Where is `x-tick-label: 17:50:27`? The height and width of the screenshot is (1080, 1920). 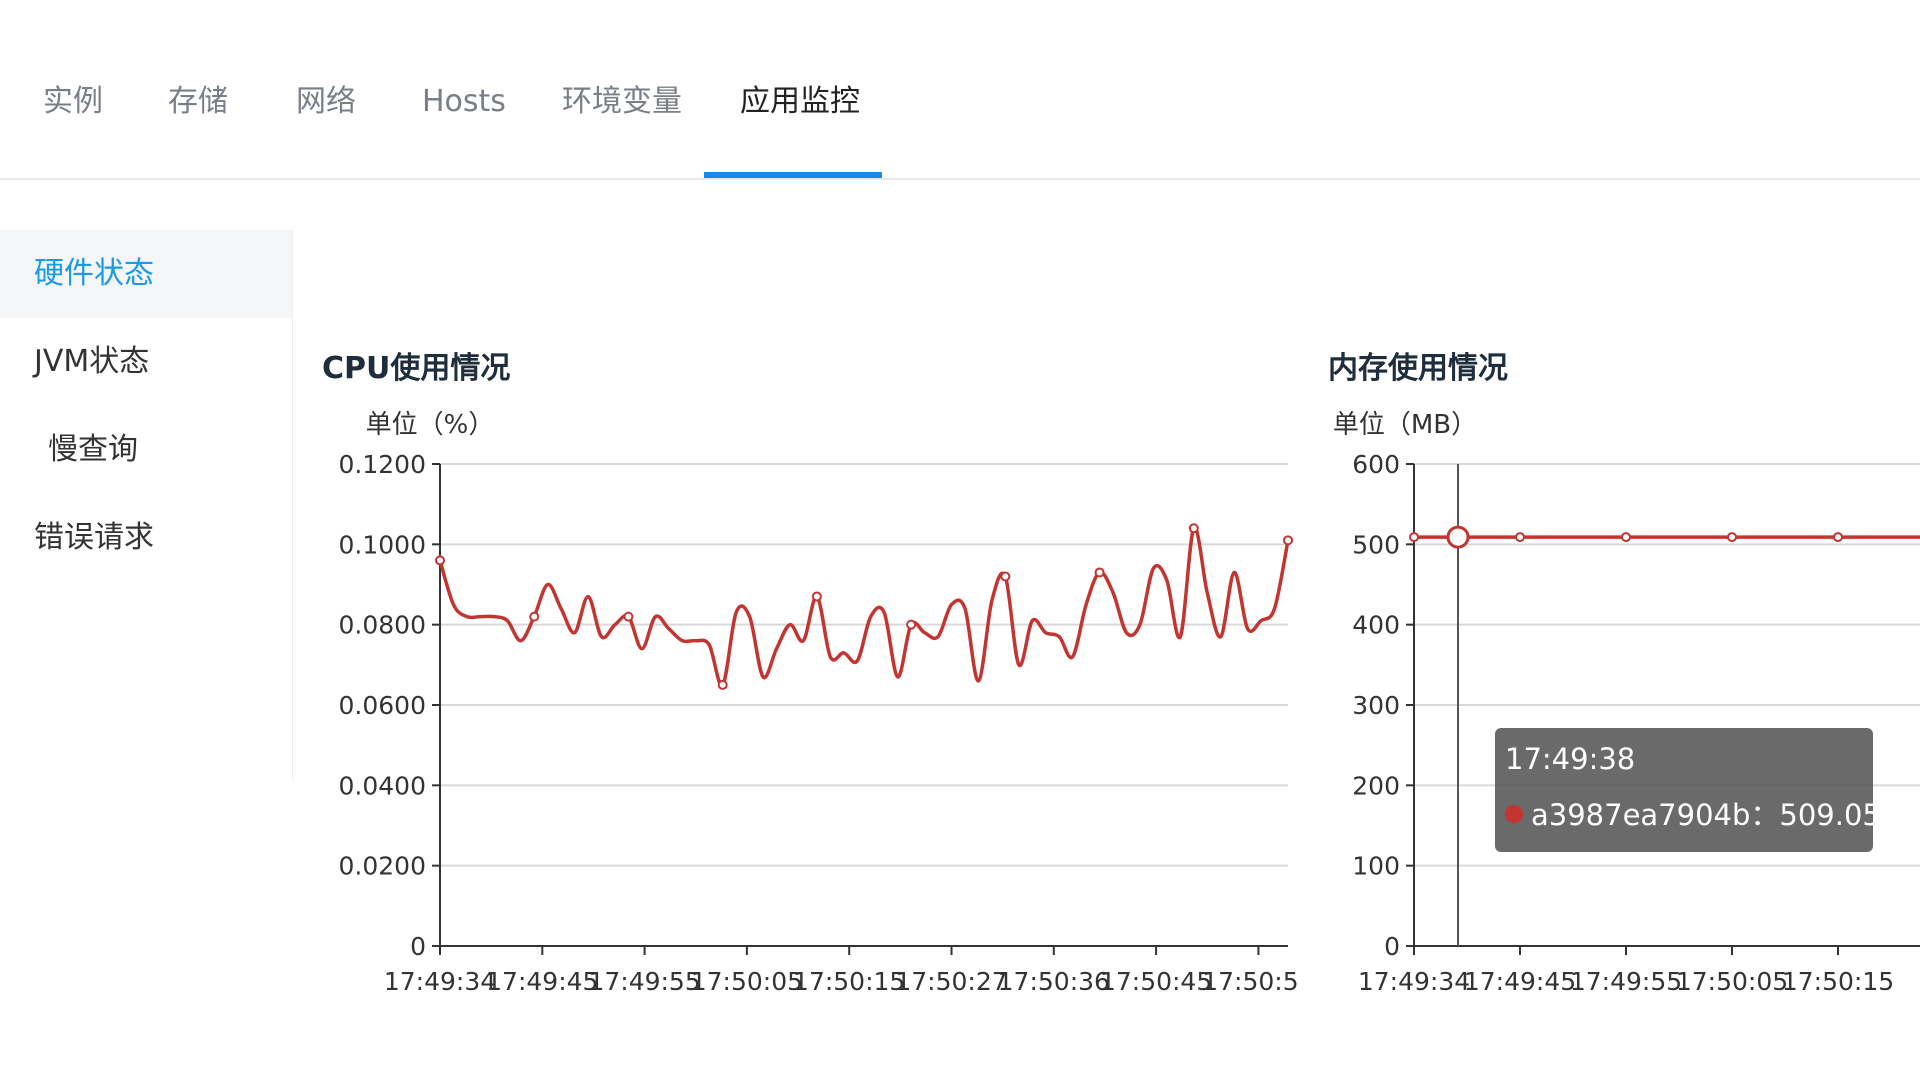 x-tick-label: 17:50:27 is located at coordinates (951, 981).